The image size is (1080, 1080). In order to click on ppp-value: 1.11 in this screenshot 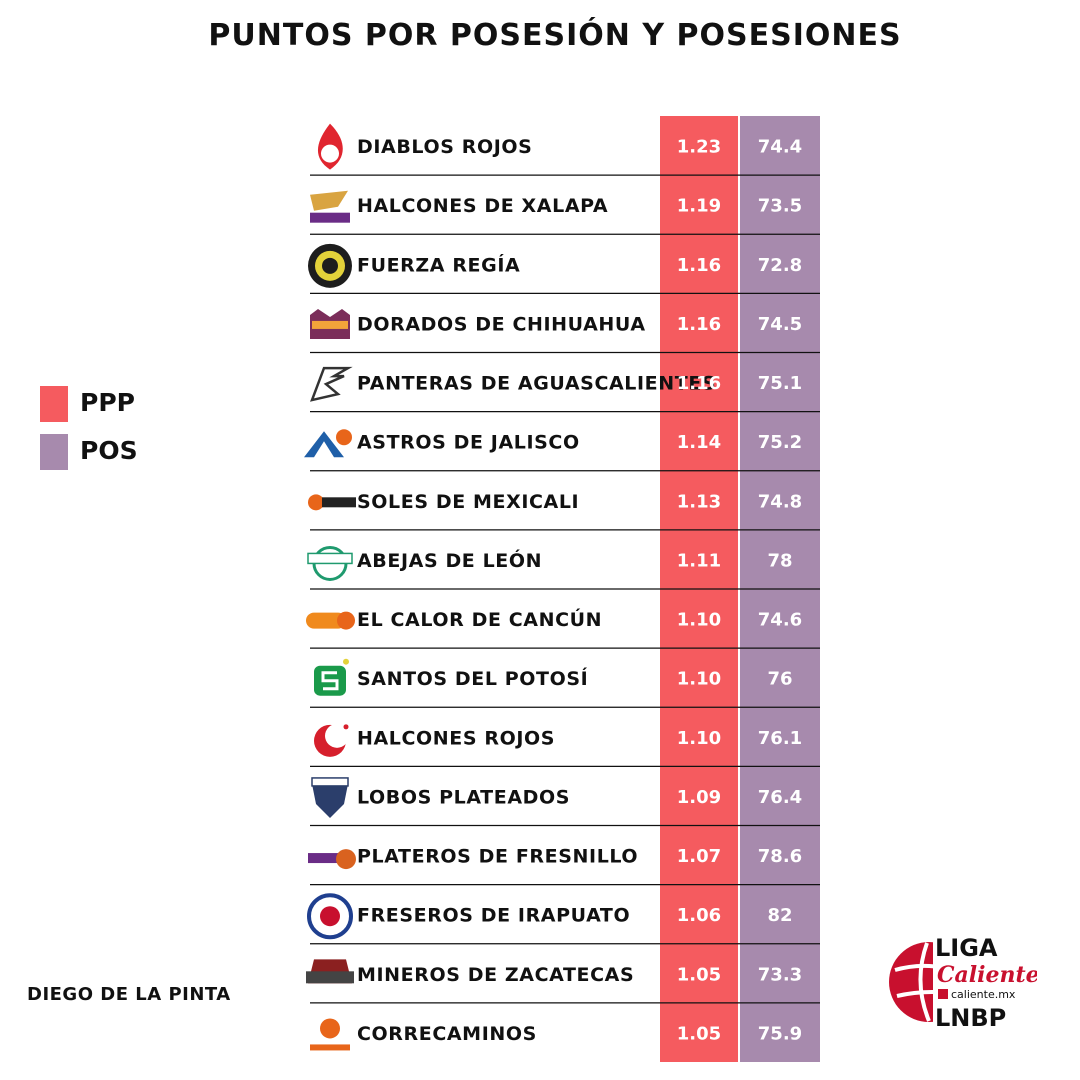, I will do `click(699, 560)`.